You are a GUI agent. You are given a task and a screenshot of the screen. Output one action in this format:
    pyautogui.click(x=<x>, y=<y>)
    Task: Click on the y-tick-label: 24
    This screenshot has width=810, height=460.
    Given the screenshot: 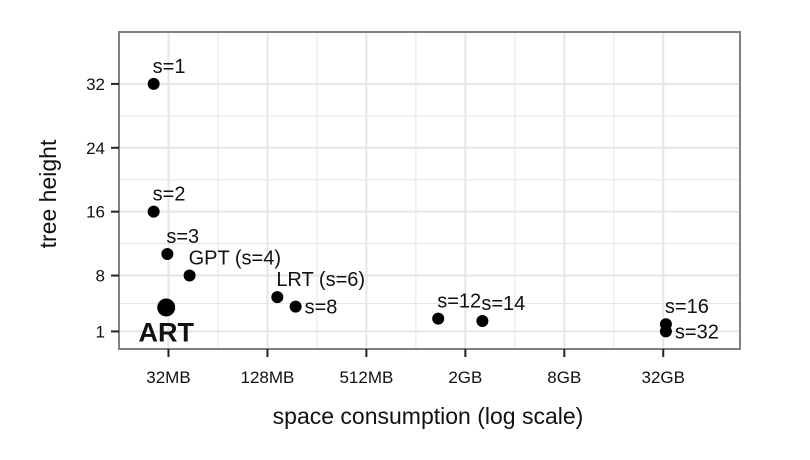 What is the action you would take?
    pyautogui.click(x=95, y=148)
    